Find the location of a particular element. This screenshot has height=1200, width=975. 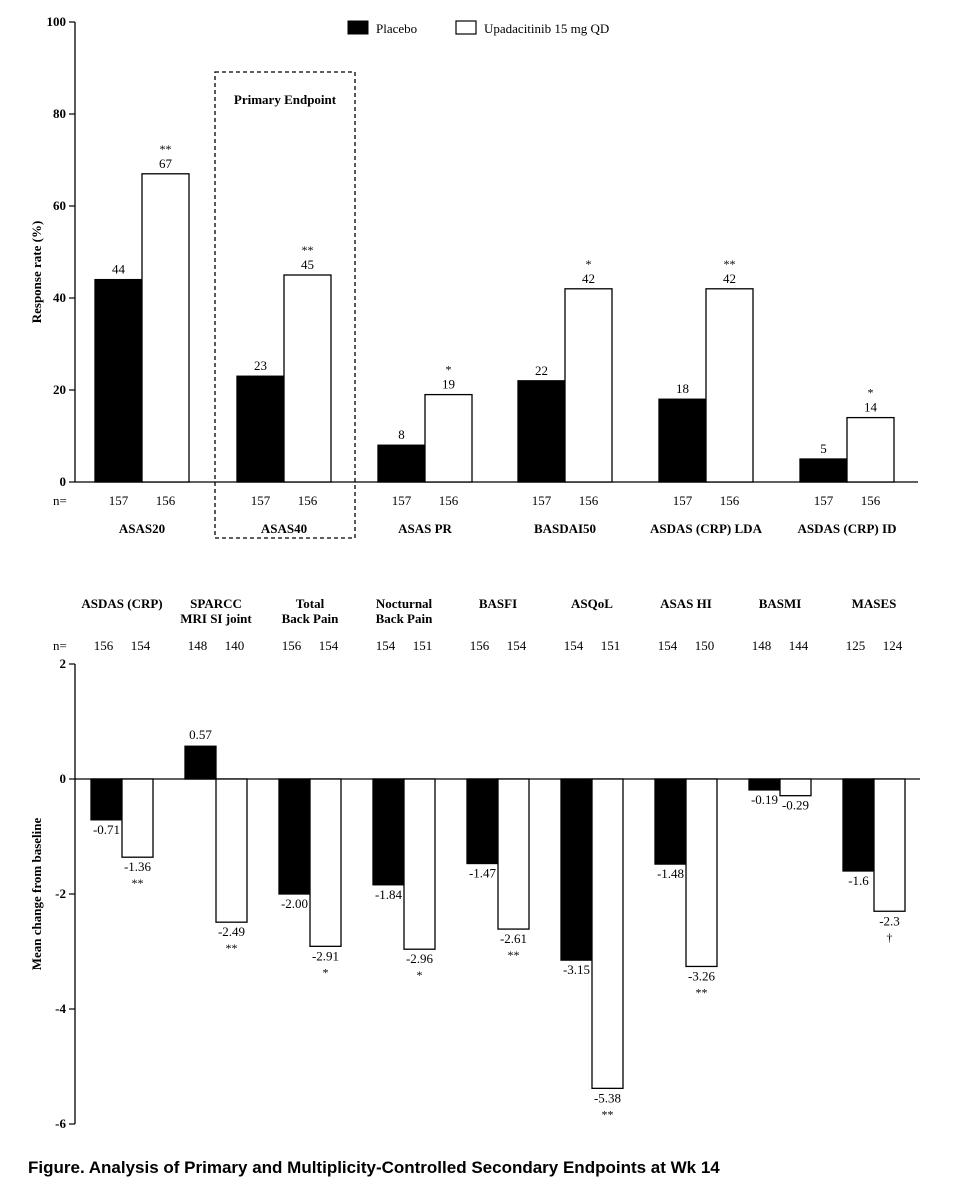

bottom-bar-nocturnal-back-pain-placebo is located at coordinates (388, 832).